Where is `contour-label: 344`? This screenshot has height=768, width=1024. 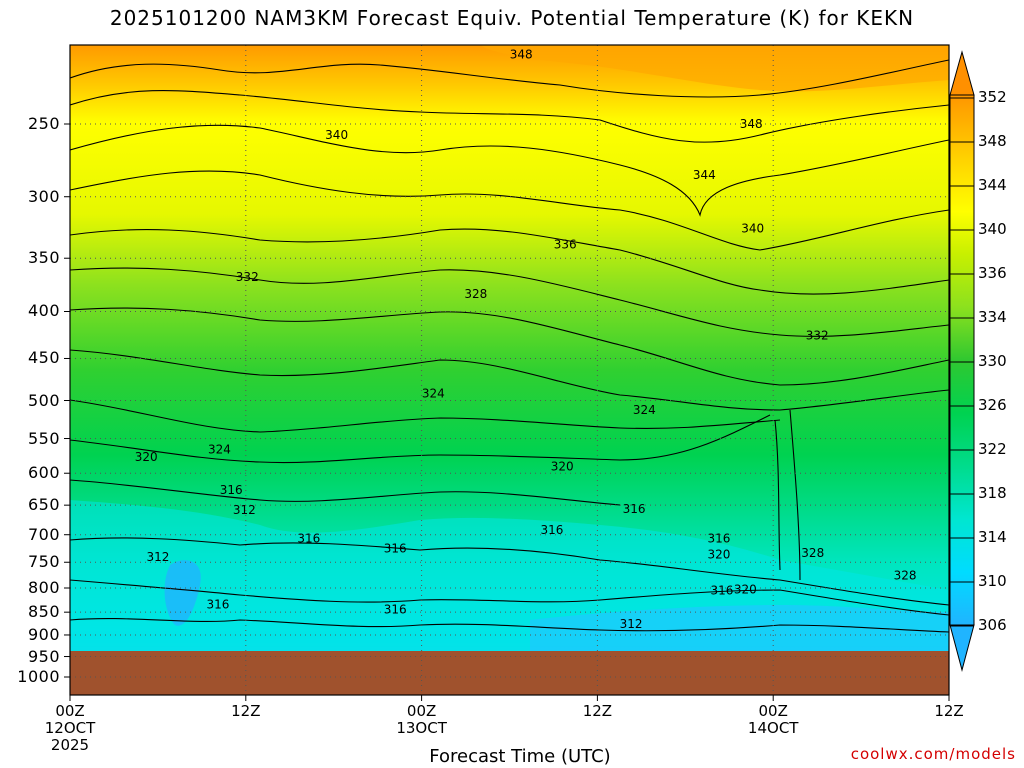 contour-label: 344 is located at coordinates (704, 175).